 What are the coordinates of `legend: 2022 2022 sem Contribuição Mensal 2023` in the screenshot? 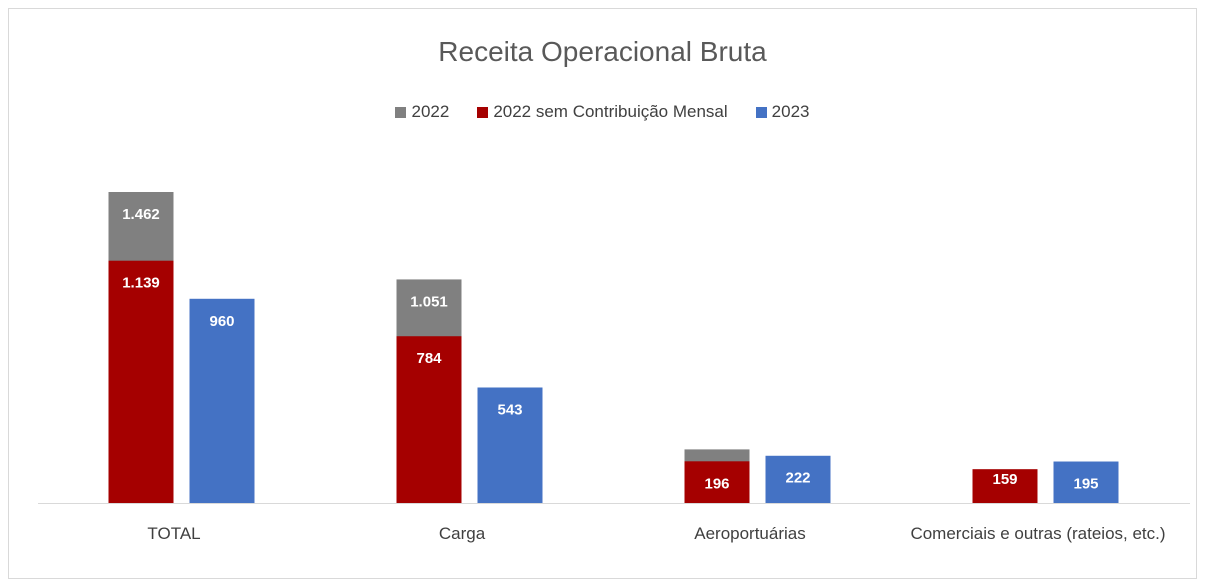 It's located at (602, 112).